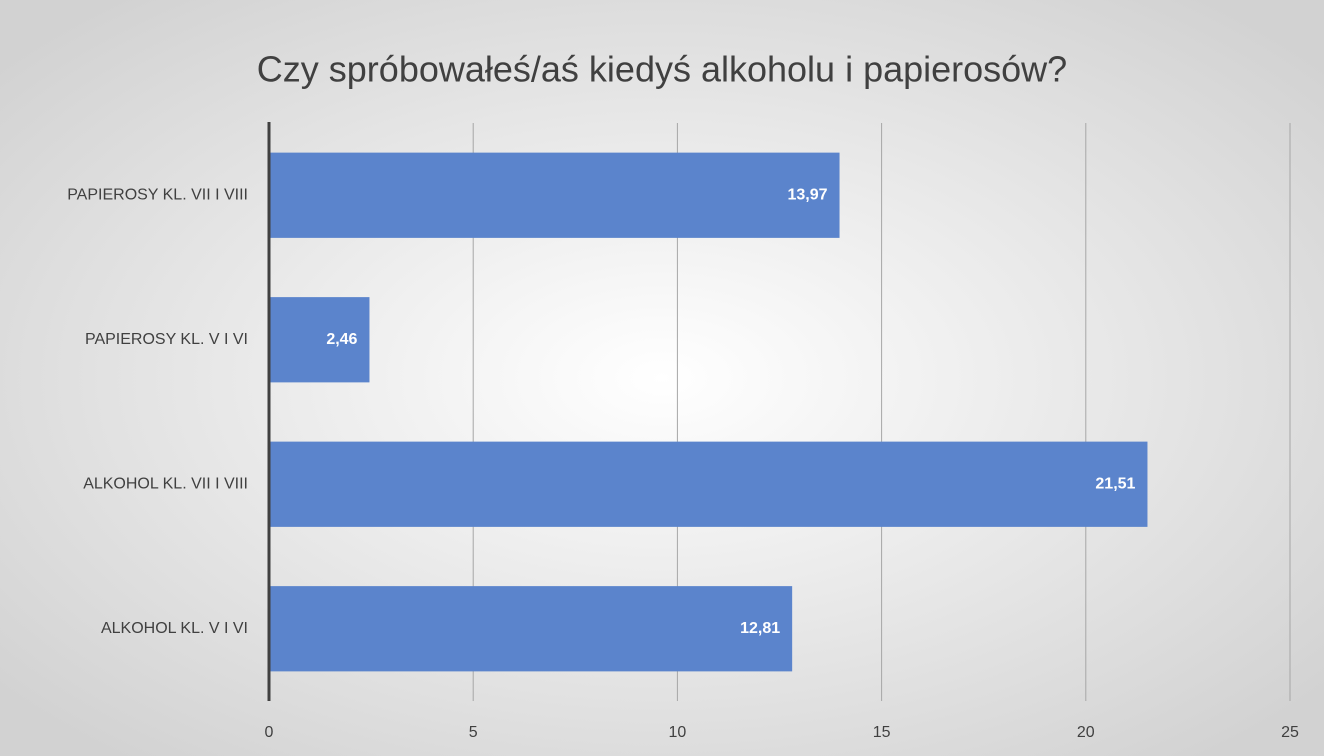 This screenshot has width=1324, height=756. What do you see at coordinates (1290, 732) in the screenshot?
I see `x-tick-label: 25` at bounding box center [1290, 732].